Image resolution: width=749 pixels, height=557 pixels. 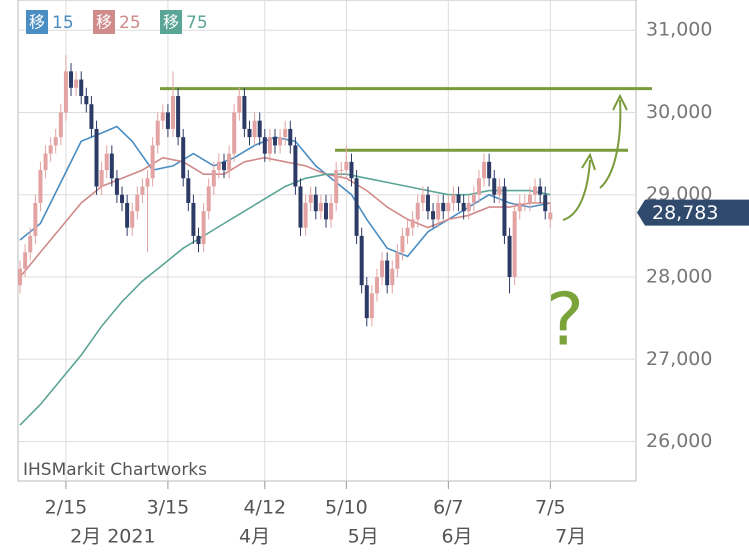 What do you see at coordinates (679, 112) in the screenshot?
I see `y-tick-label: 30,000` at bounding box center [679, 112].